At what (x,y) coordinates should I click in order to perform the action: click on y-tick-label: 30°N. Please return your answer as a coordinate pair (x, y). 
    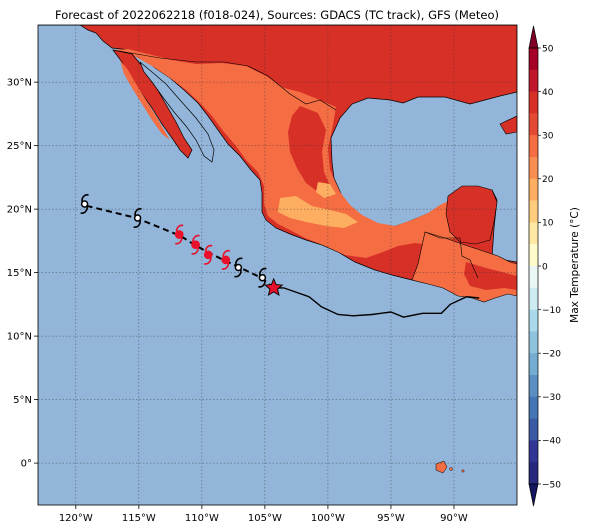
    Looking at the image, I should click on (19, 83).